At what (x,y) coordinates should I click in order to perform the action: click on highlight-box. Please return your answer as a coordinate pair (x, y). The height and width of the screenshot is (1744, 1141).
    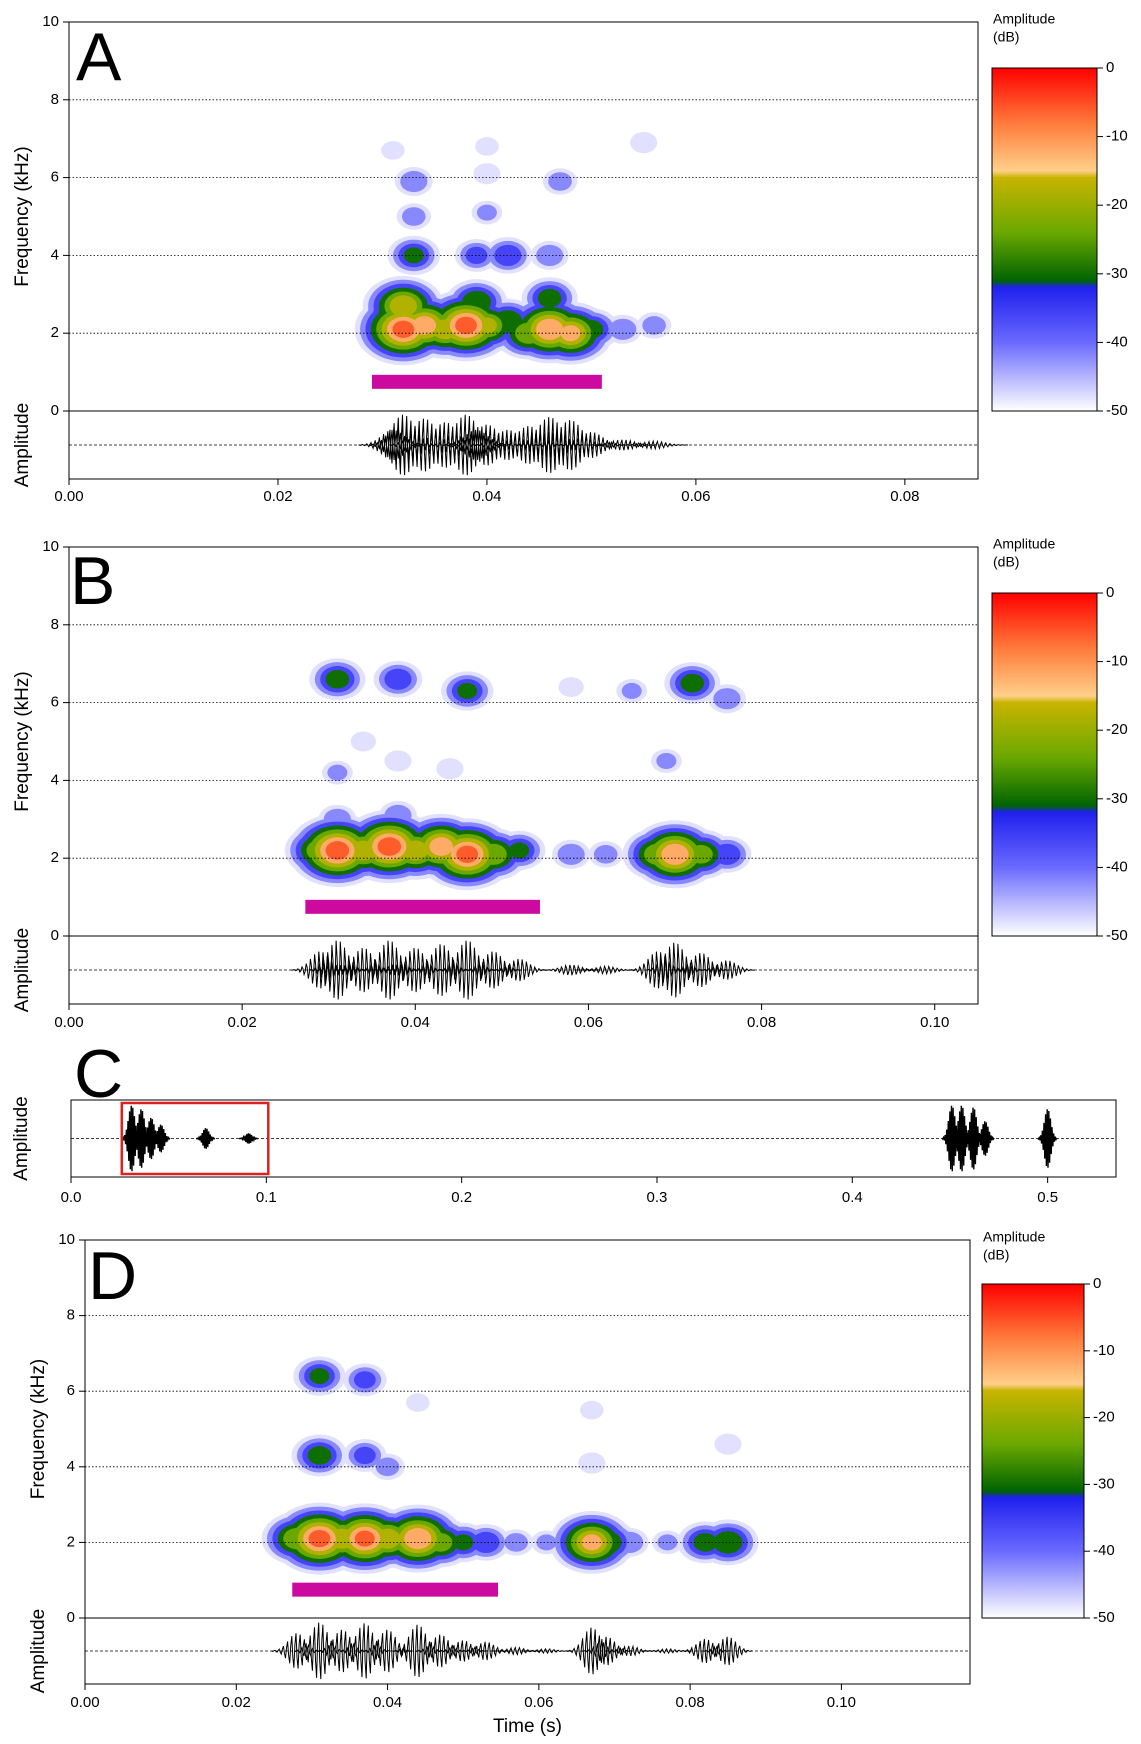
    Looking at the image, I should click on (195, 1138).